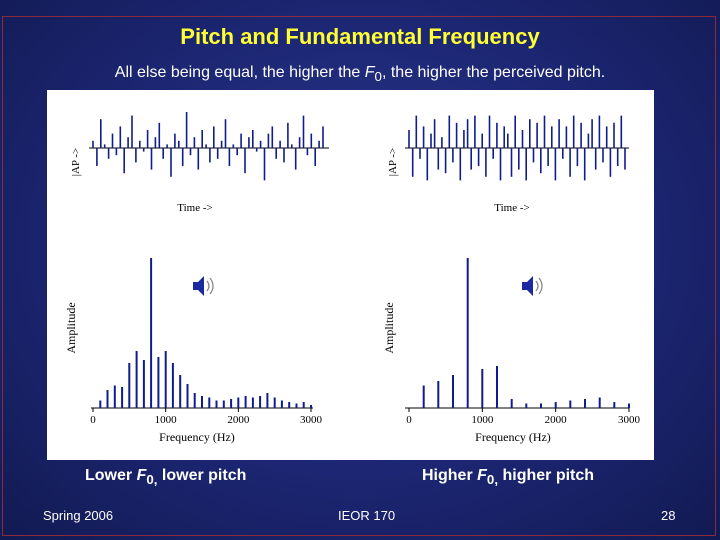 This screenshot has height=540, width=720. Describe the element at coordinates (482, 420) in the screenshot. I see `spectrum-high-tick-label: 1000` at that location.